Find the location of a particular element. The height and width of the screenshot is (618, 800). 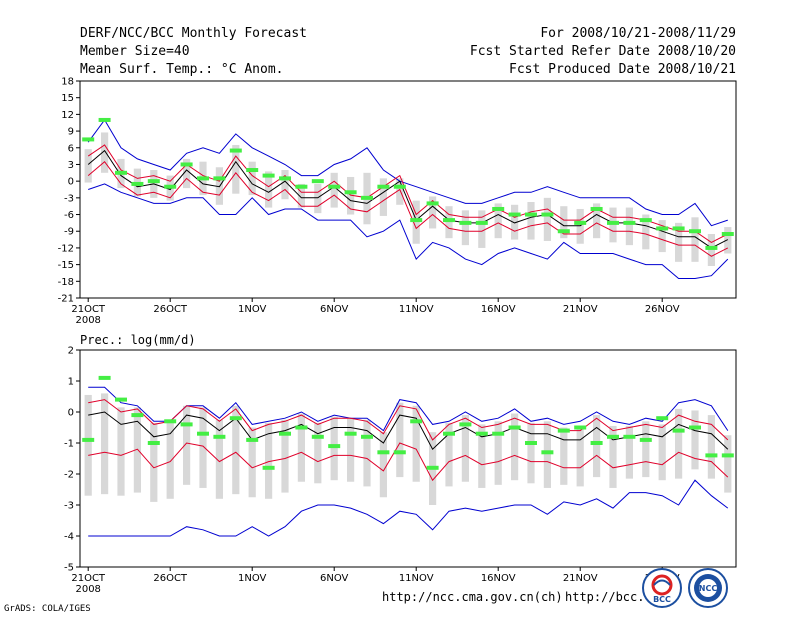

prec-xtick-year: 2008 is located at coordinates (87, 589).